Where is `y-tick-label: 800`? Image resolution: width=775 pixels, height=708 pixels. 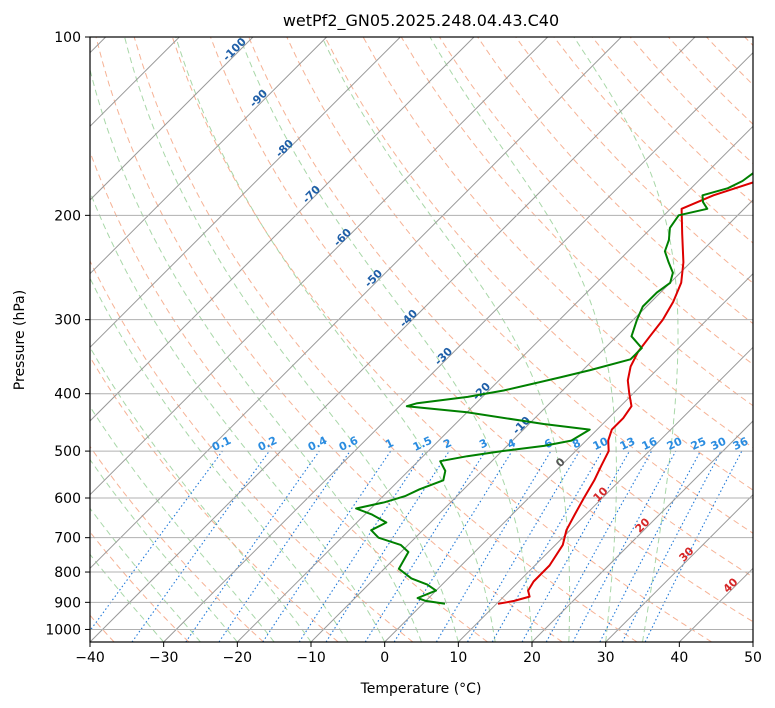 y-tick-label: 800 is located at coordinates (67, 573).